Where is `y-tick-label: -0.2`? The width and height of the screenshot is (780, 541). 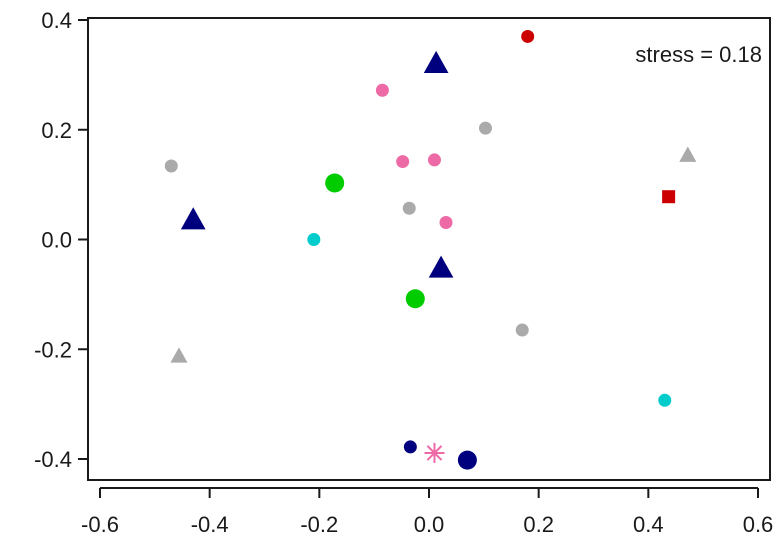
y-tick-label: -0.2 is located at coordinates (53, 349).